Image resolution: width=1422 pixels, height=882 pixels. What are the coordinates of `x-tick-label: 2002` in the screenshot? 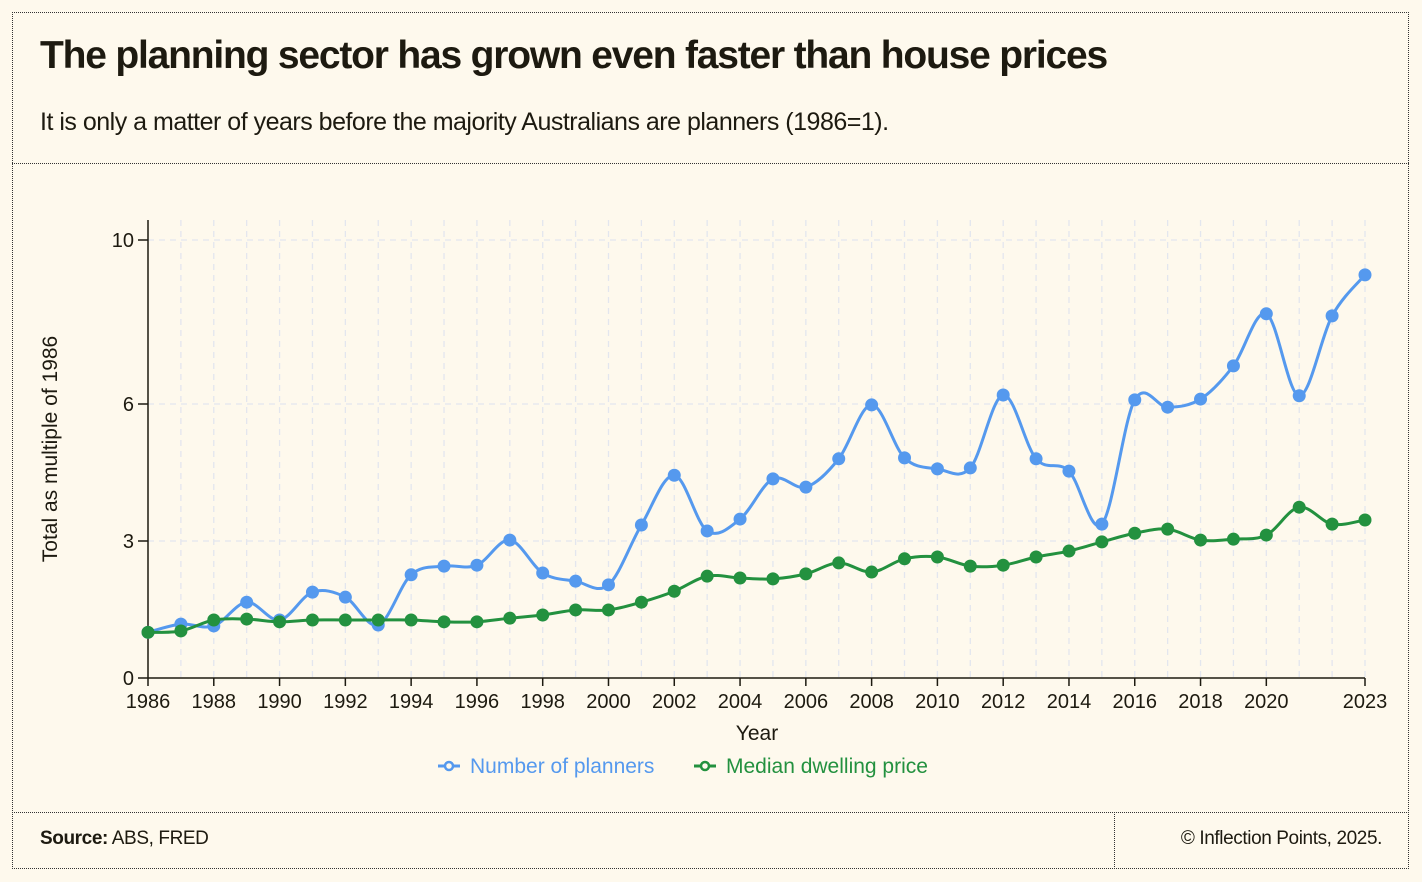 It's located at (674, 702).